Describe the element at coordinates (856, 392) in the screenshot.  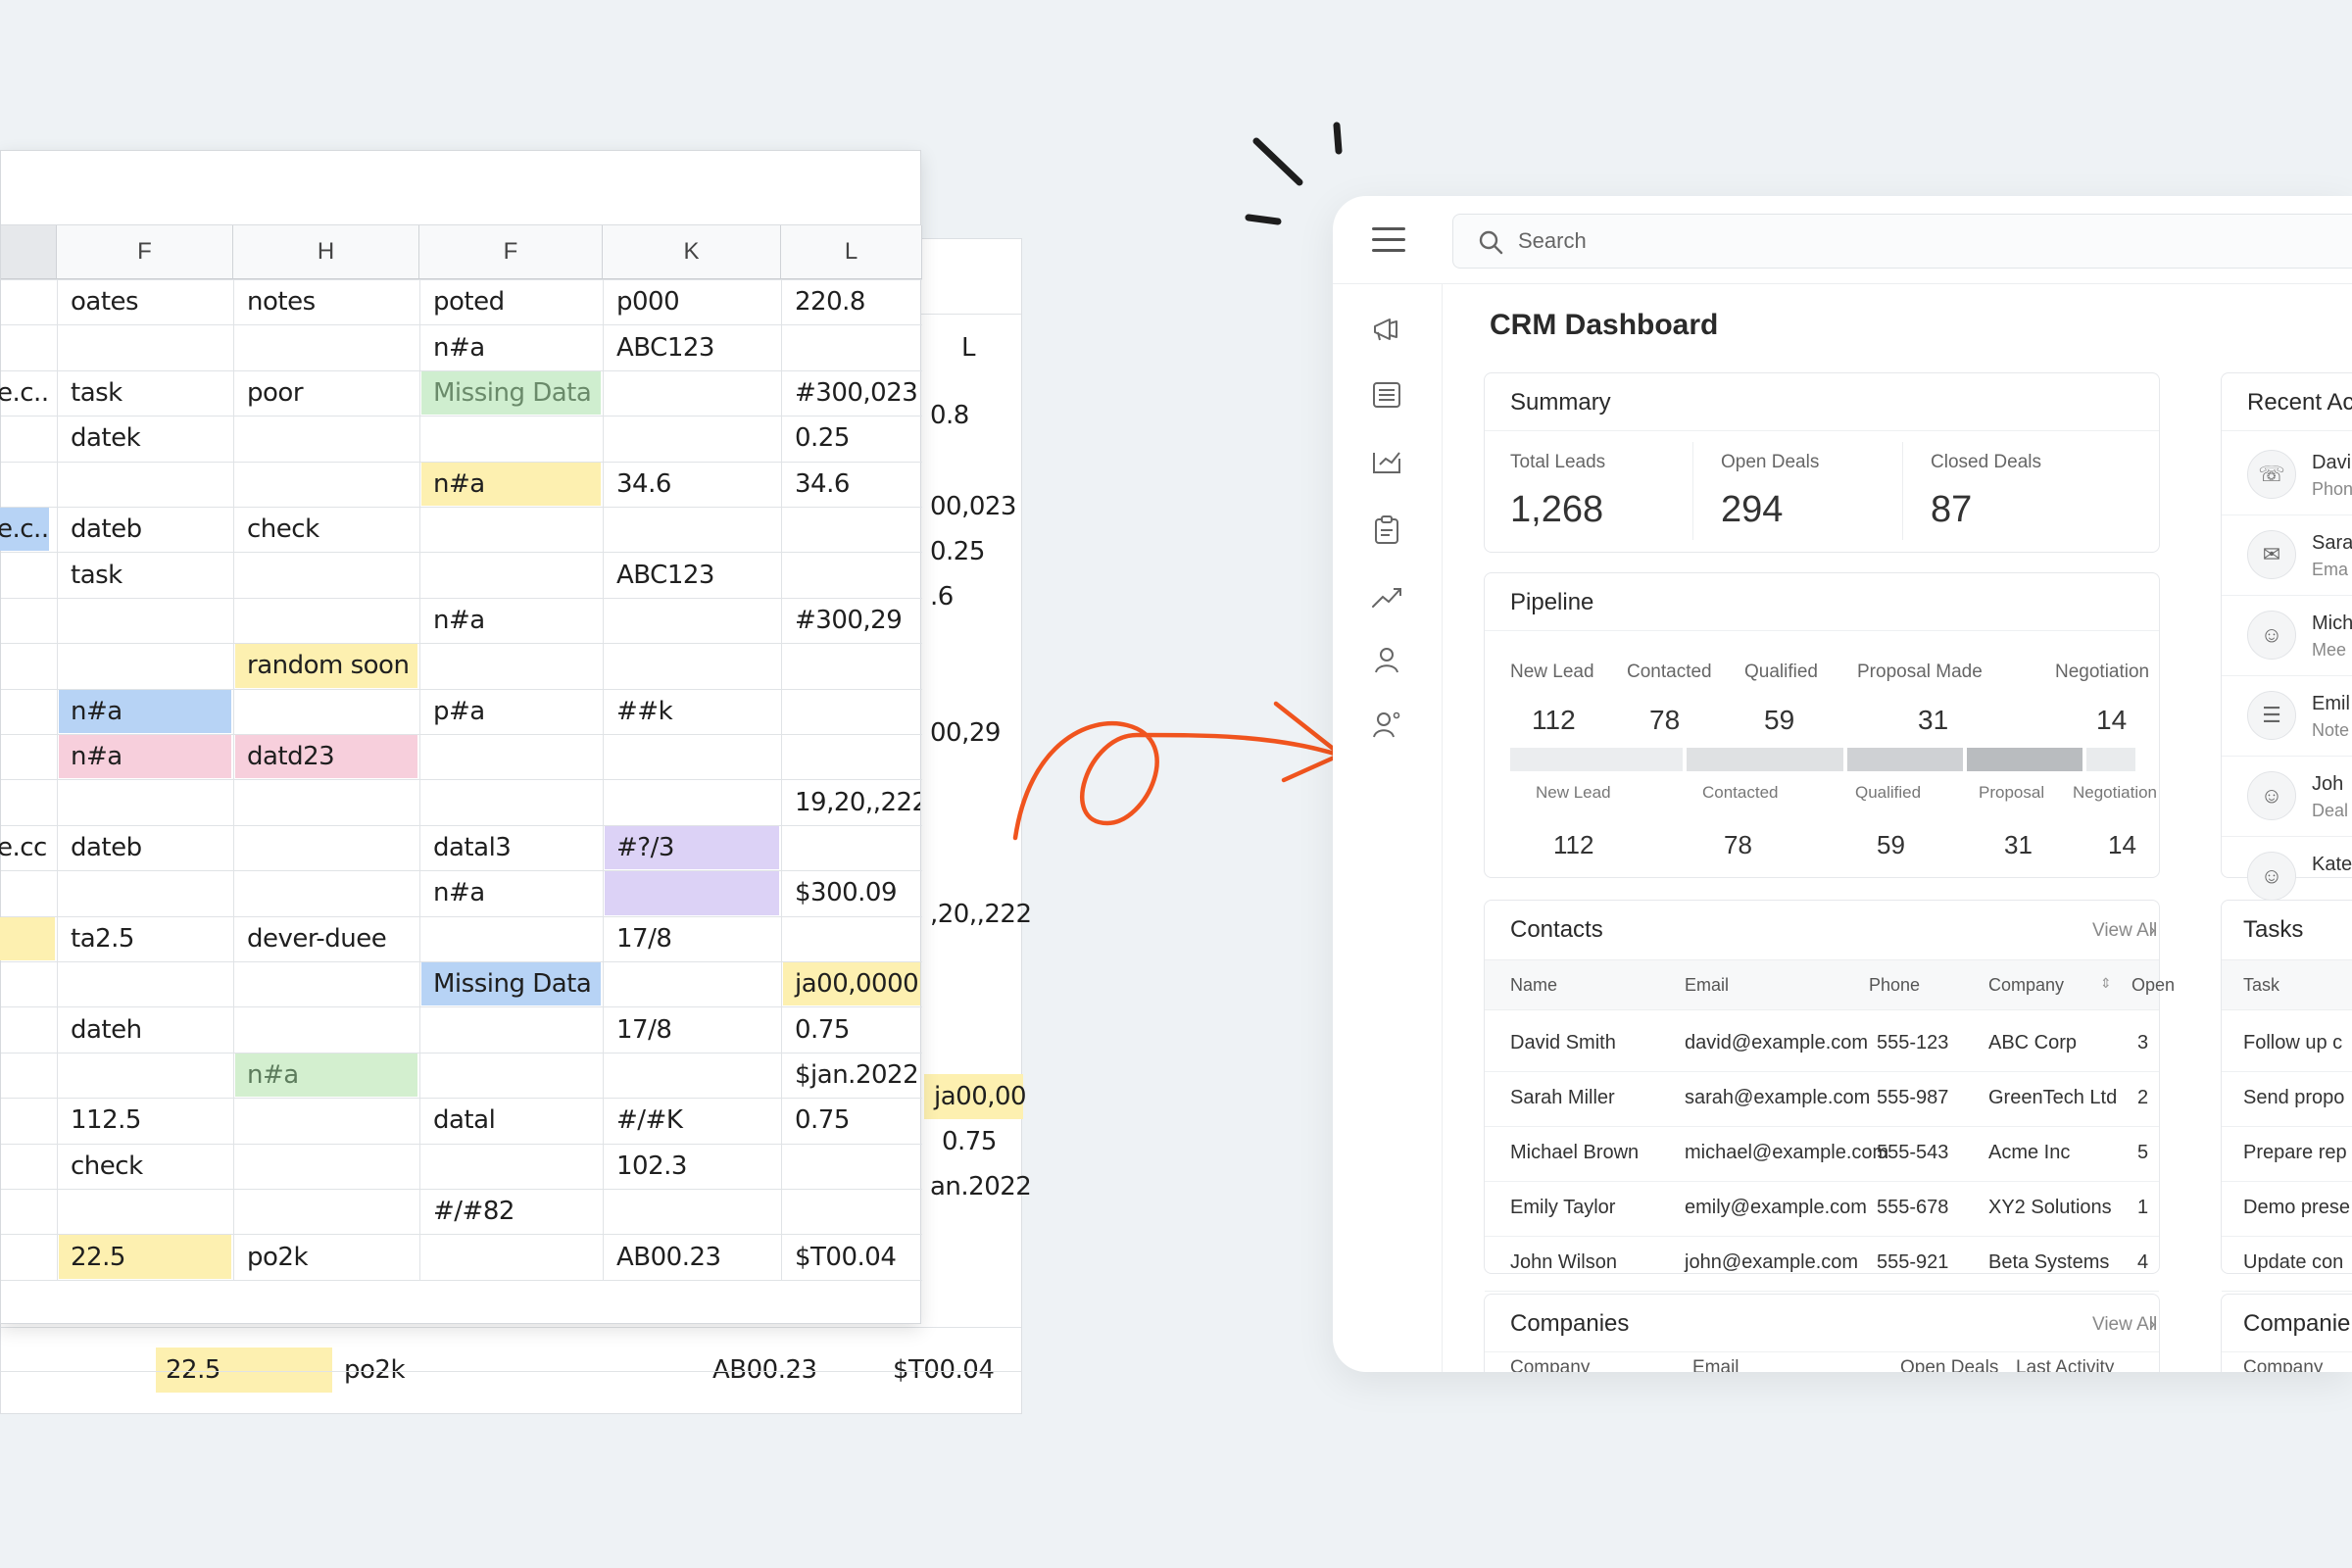
I see `spreadsheet-cell: #300,023` at that location.